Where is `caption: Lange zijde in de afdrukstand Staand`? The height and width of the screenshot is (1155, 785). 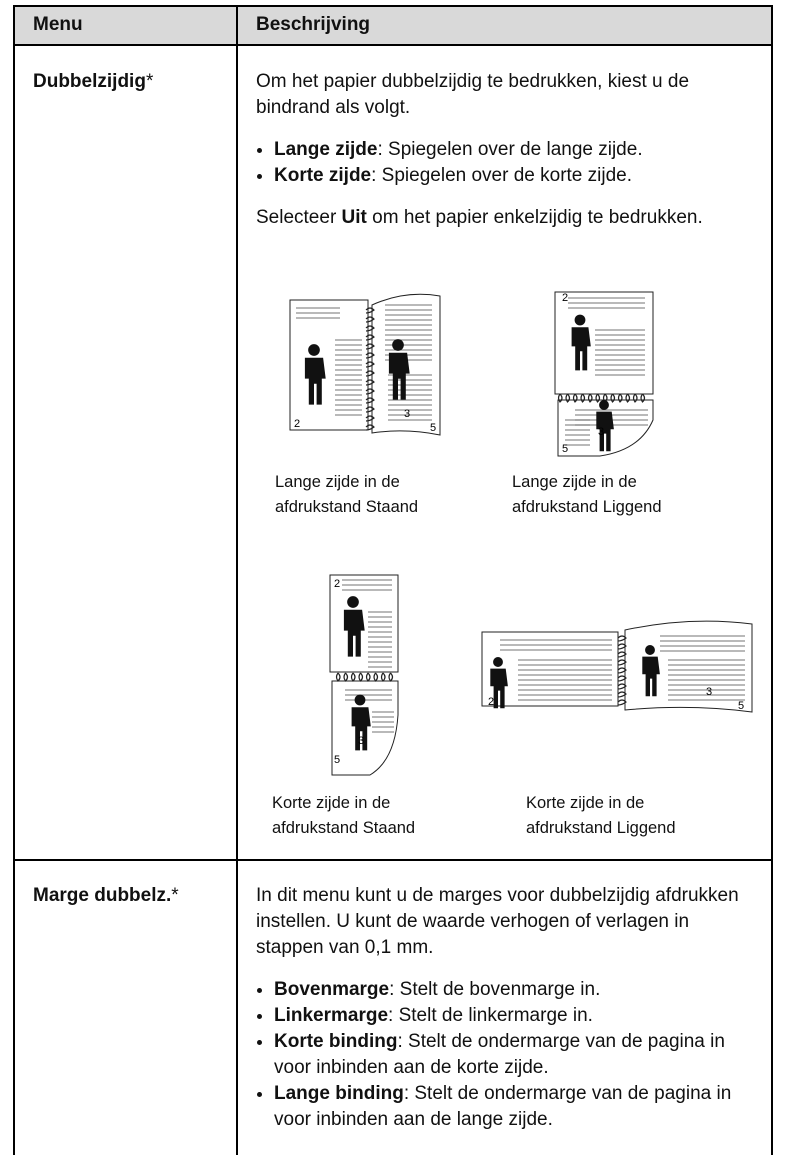
caption: Lange zijde in de afdrukstand Staand is located at coordinates (346, 495).